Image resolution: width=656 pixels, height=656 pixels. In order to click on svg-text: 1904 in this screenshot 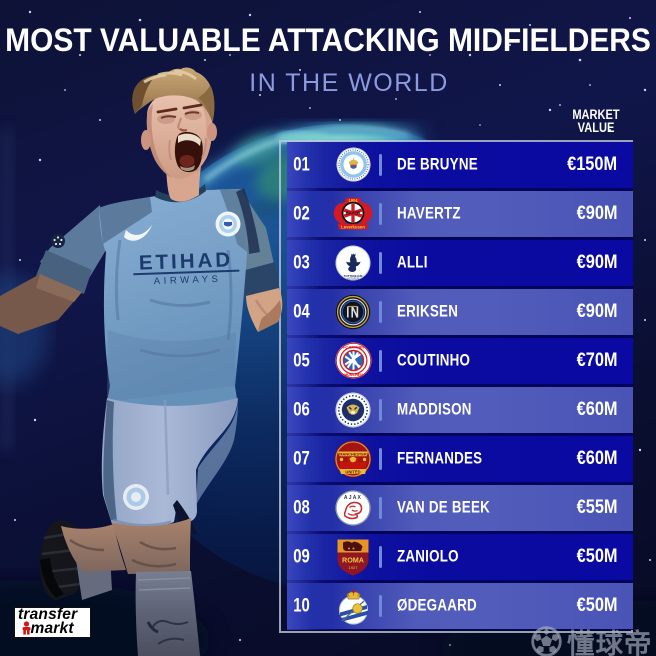, I will do `click(353, 200)`.